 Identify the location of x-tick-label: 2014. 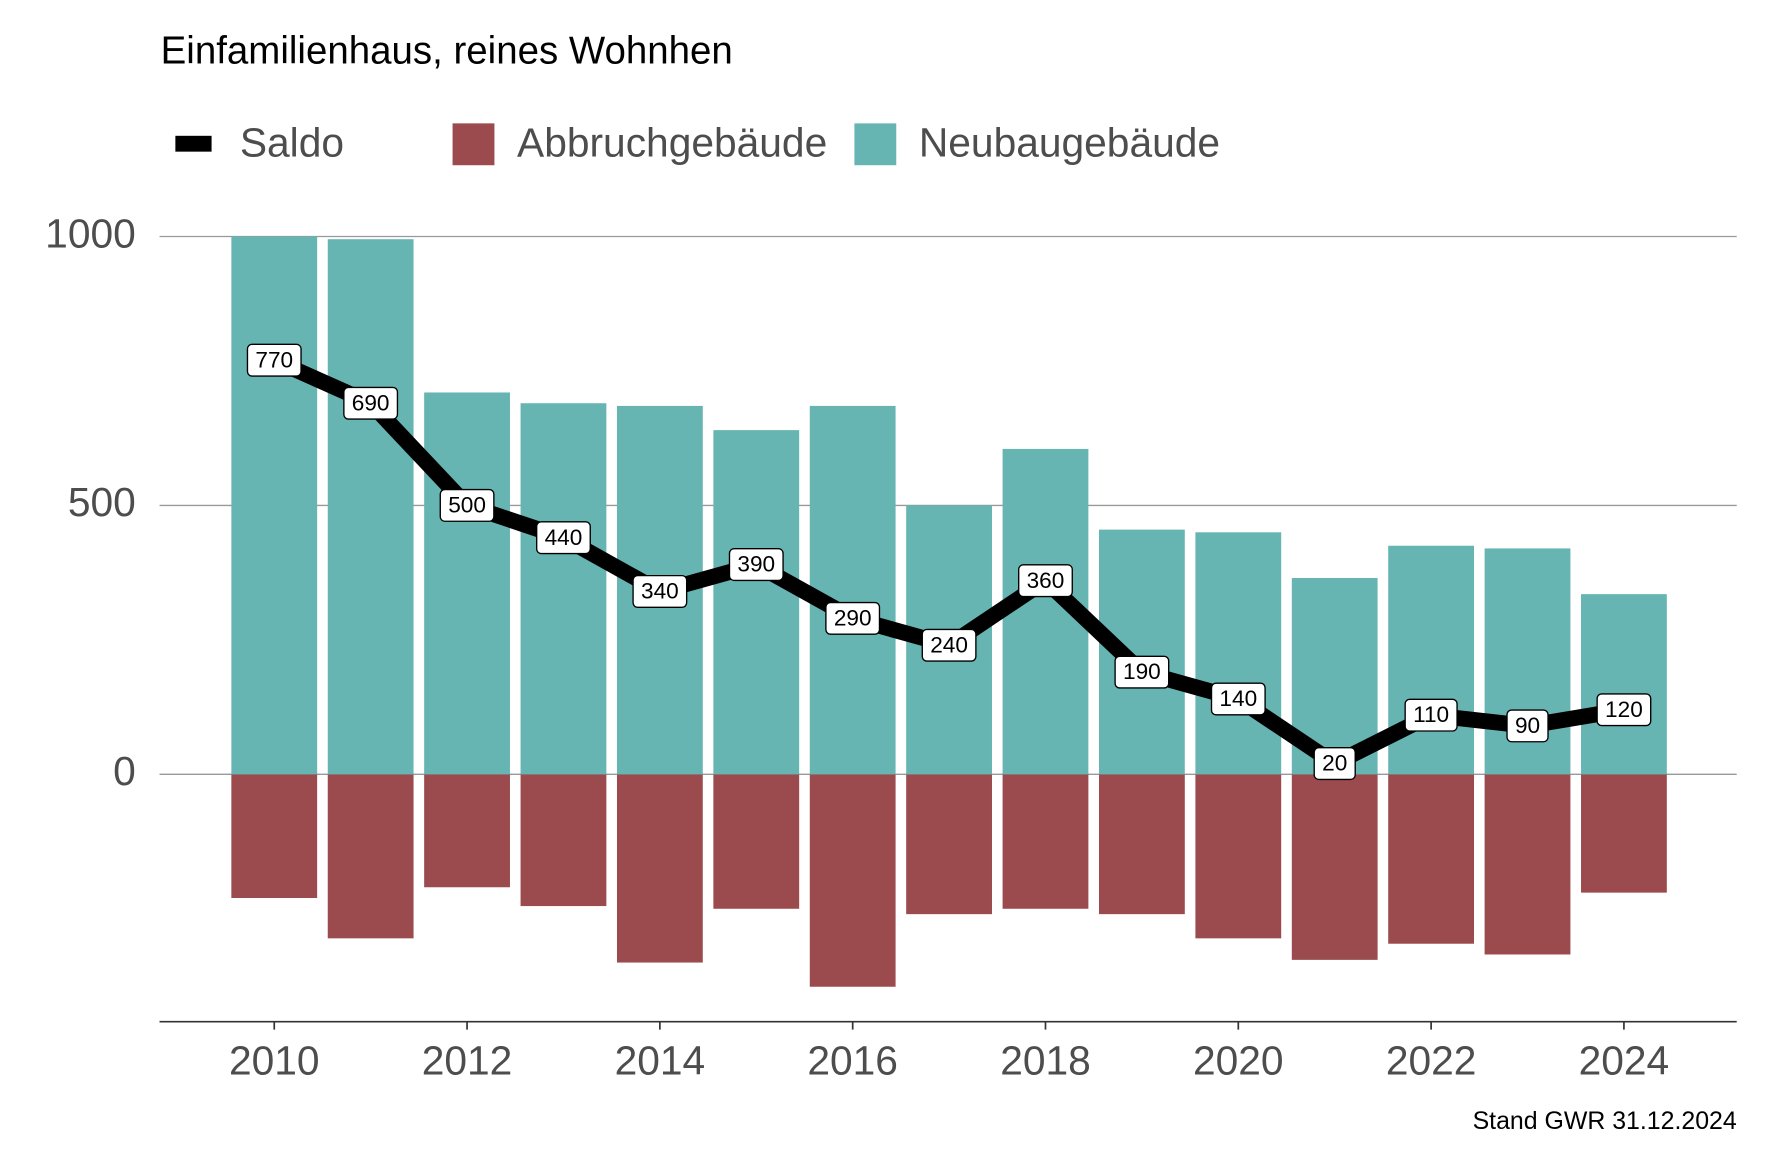
(660, 1060).